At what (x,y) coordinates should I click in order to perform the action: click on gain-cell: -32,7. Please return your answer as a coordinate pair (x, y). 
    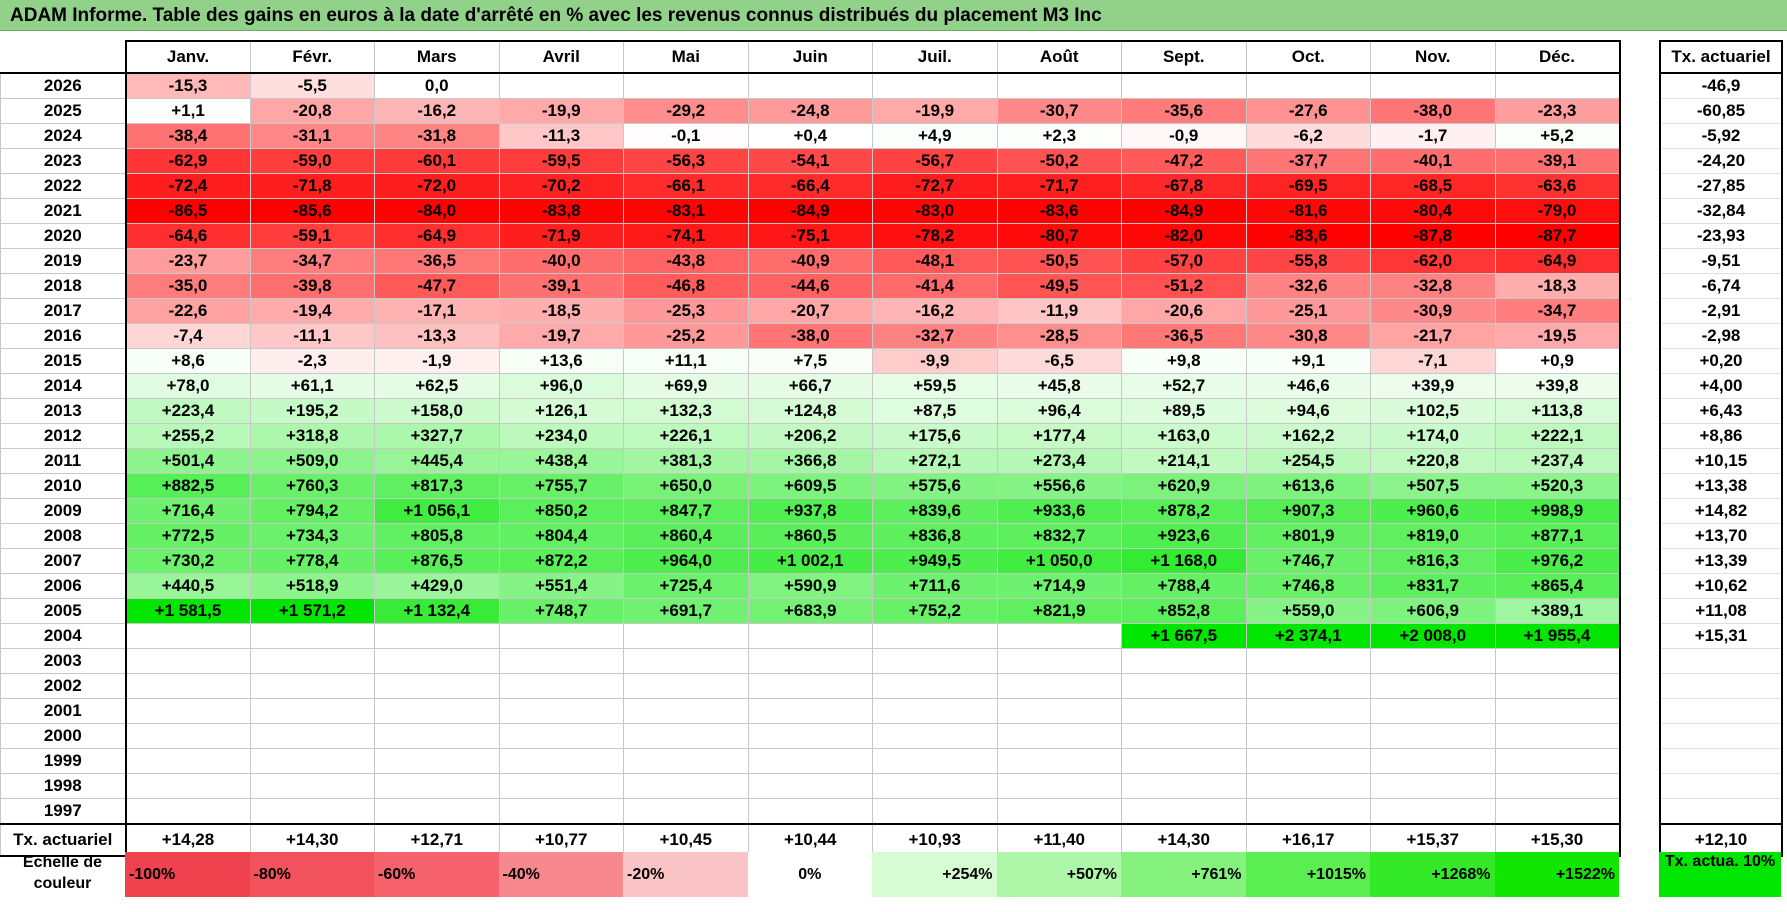
    Looking at the image, I should click on (935, 336).